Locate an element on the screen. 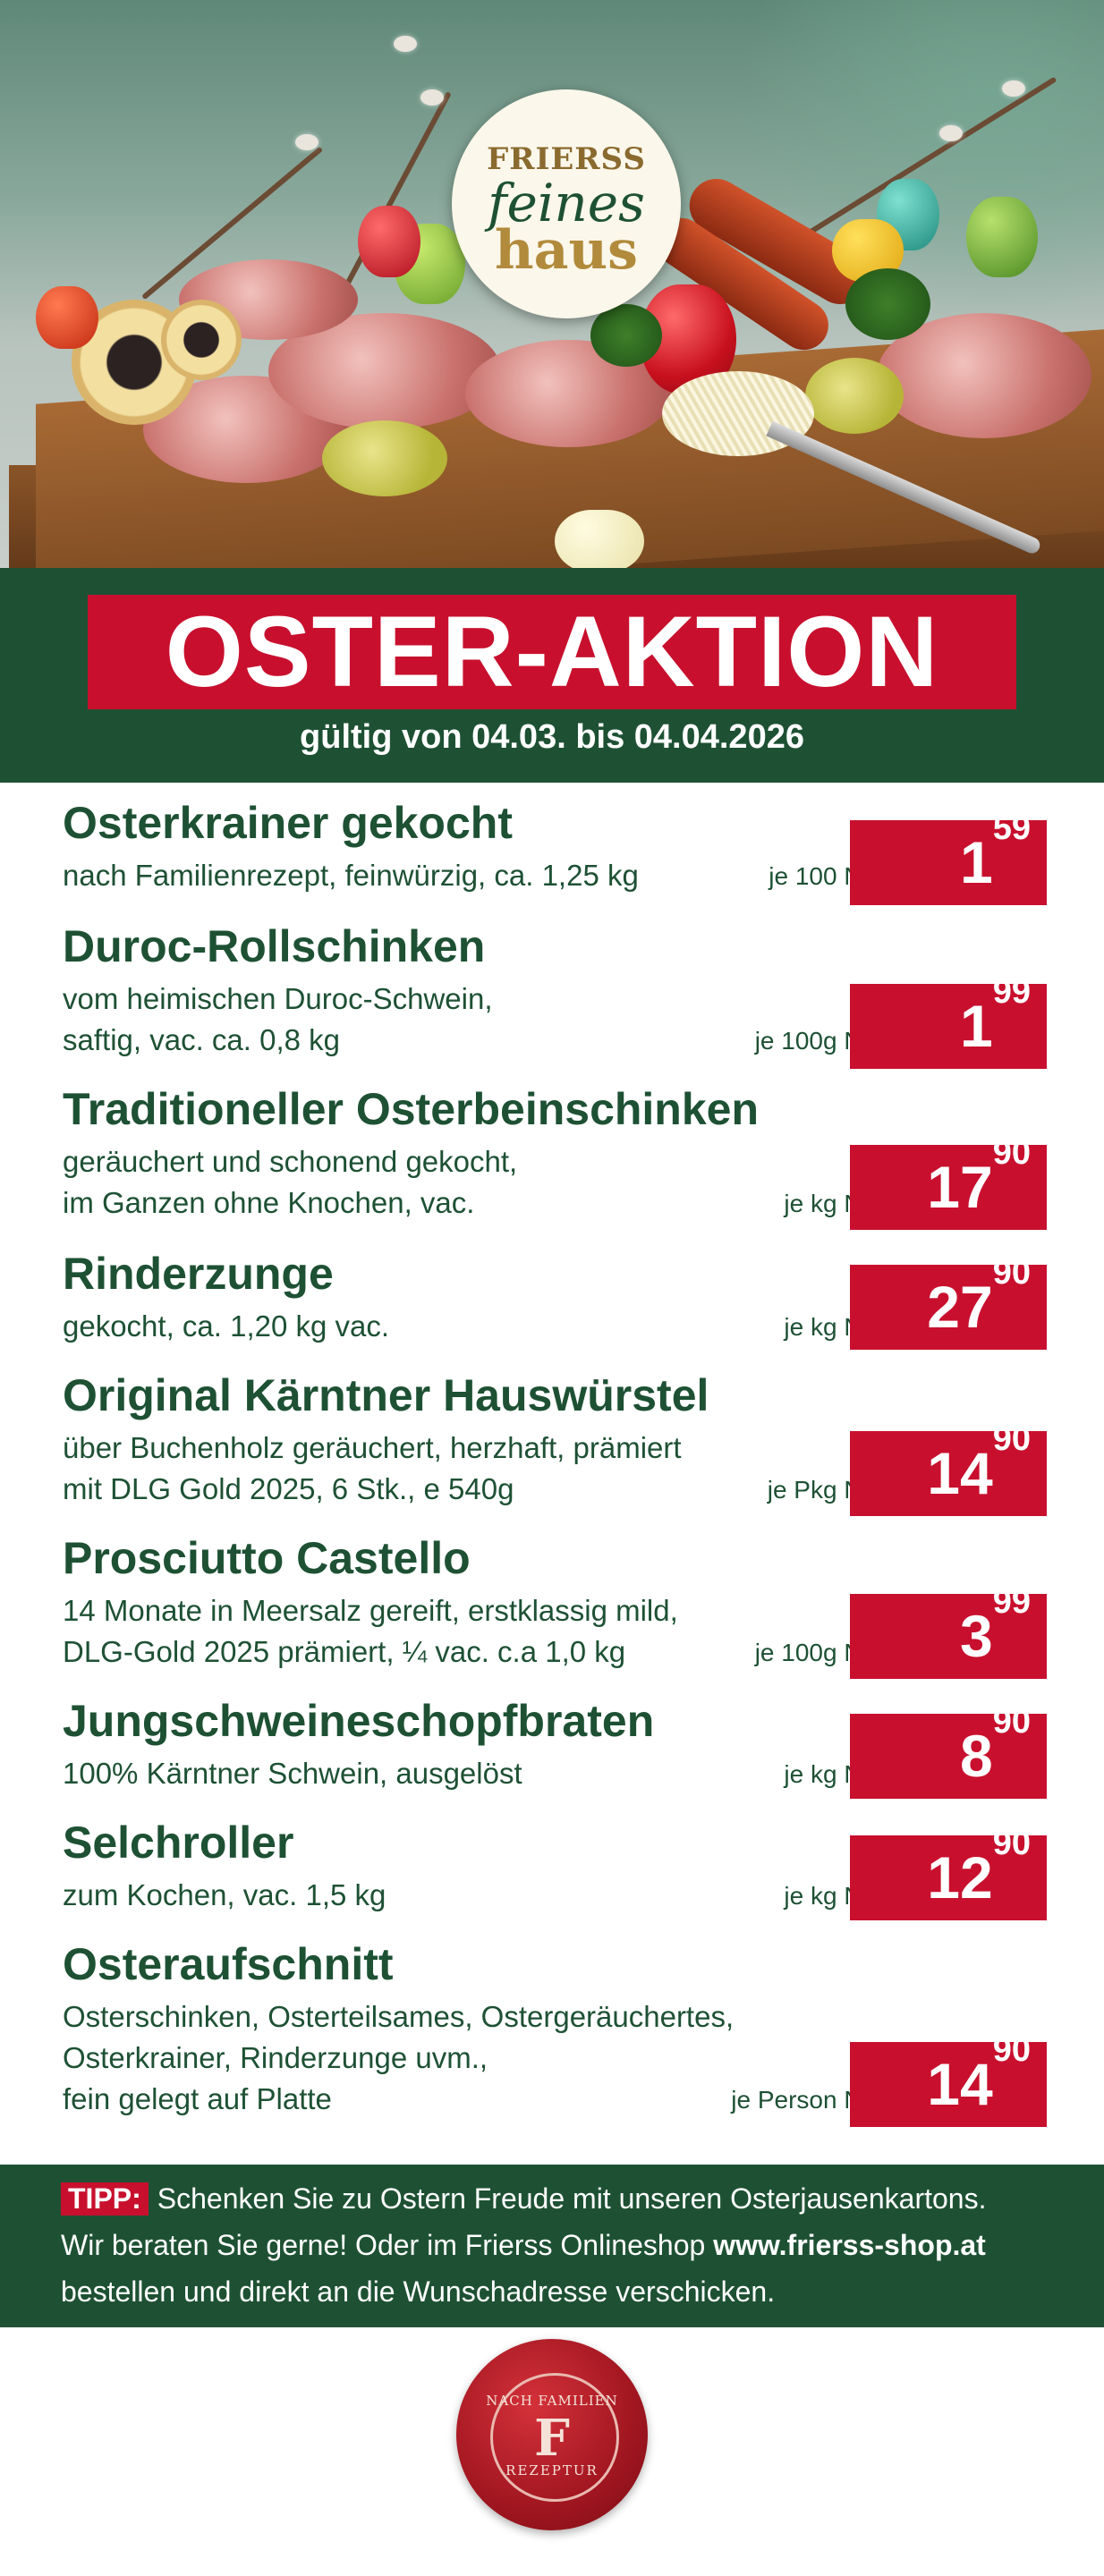 The height and width of the screenshot is (2576, 1104). product-name: Selchroller is located at coordinates (178, 1843).